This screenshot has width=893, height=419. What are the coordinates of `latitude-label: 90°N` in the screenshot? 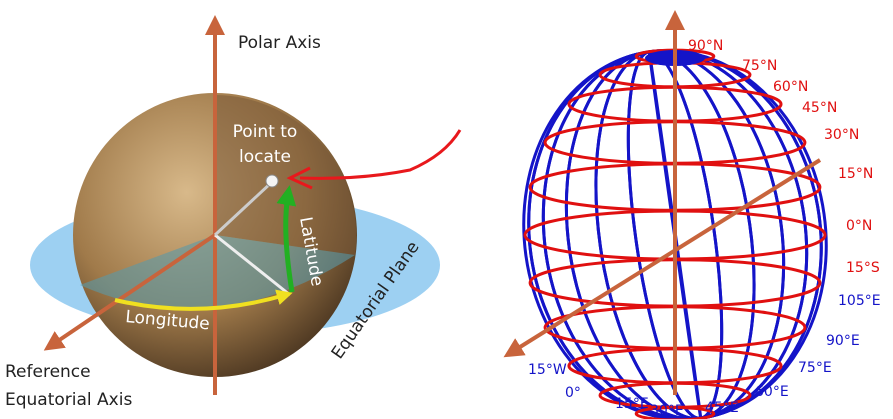 It's located at (705, 46).